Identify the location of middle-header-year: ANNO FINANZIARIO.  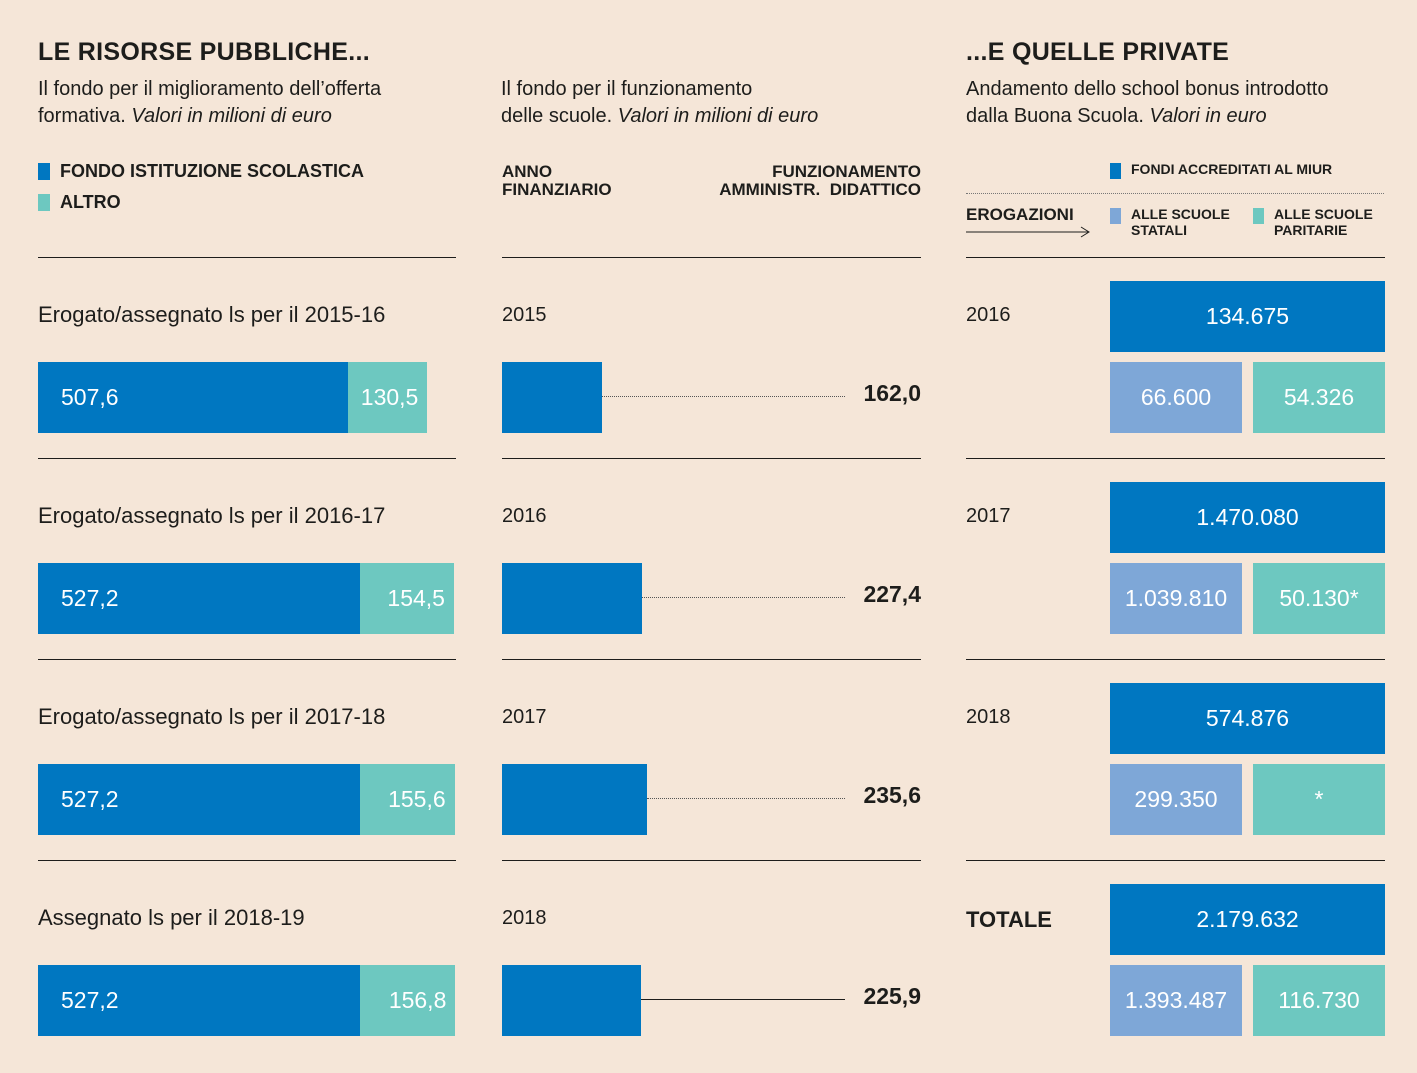
(557, 181).